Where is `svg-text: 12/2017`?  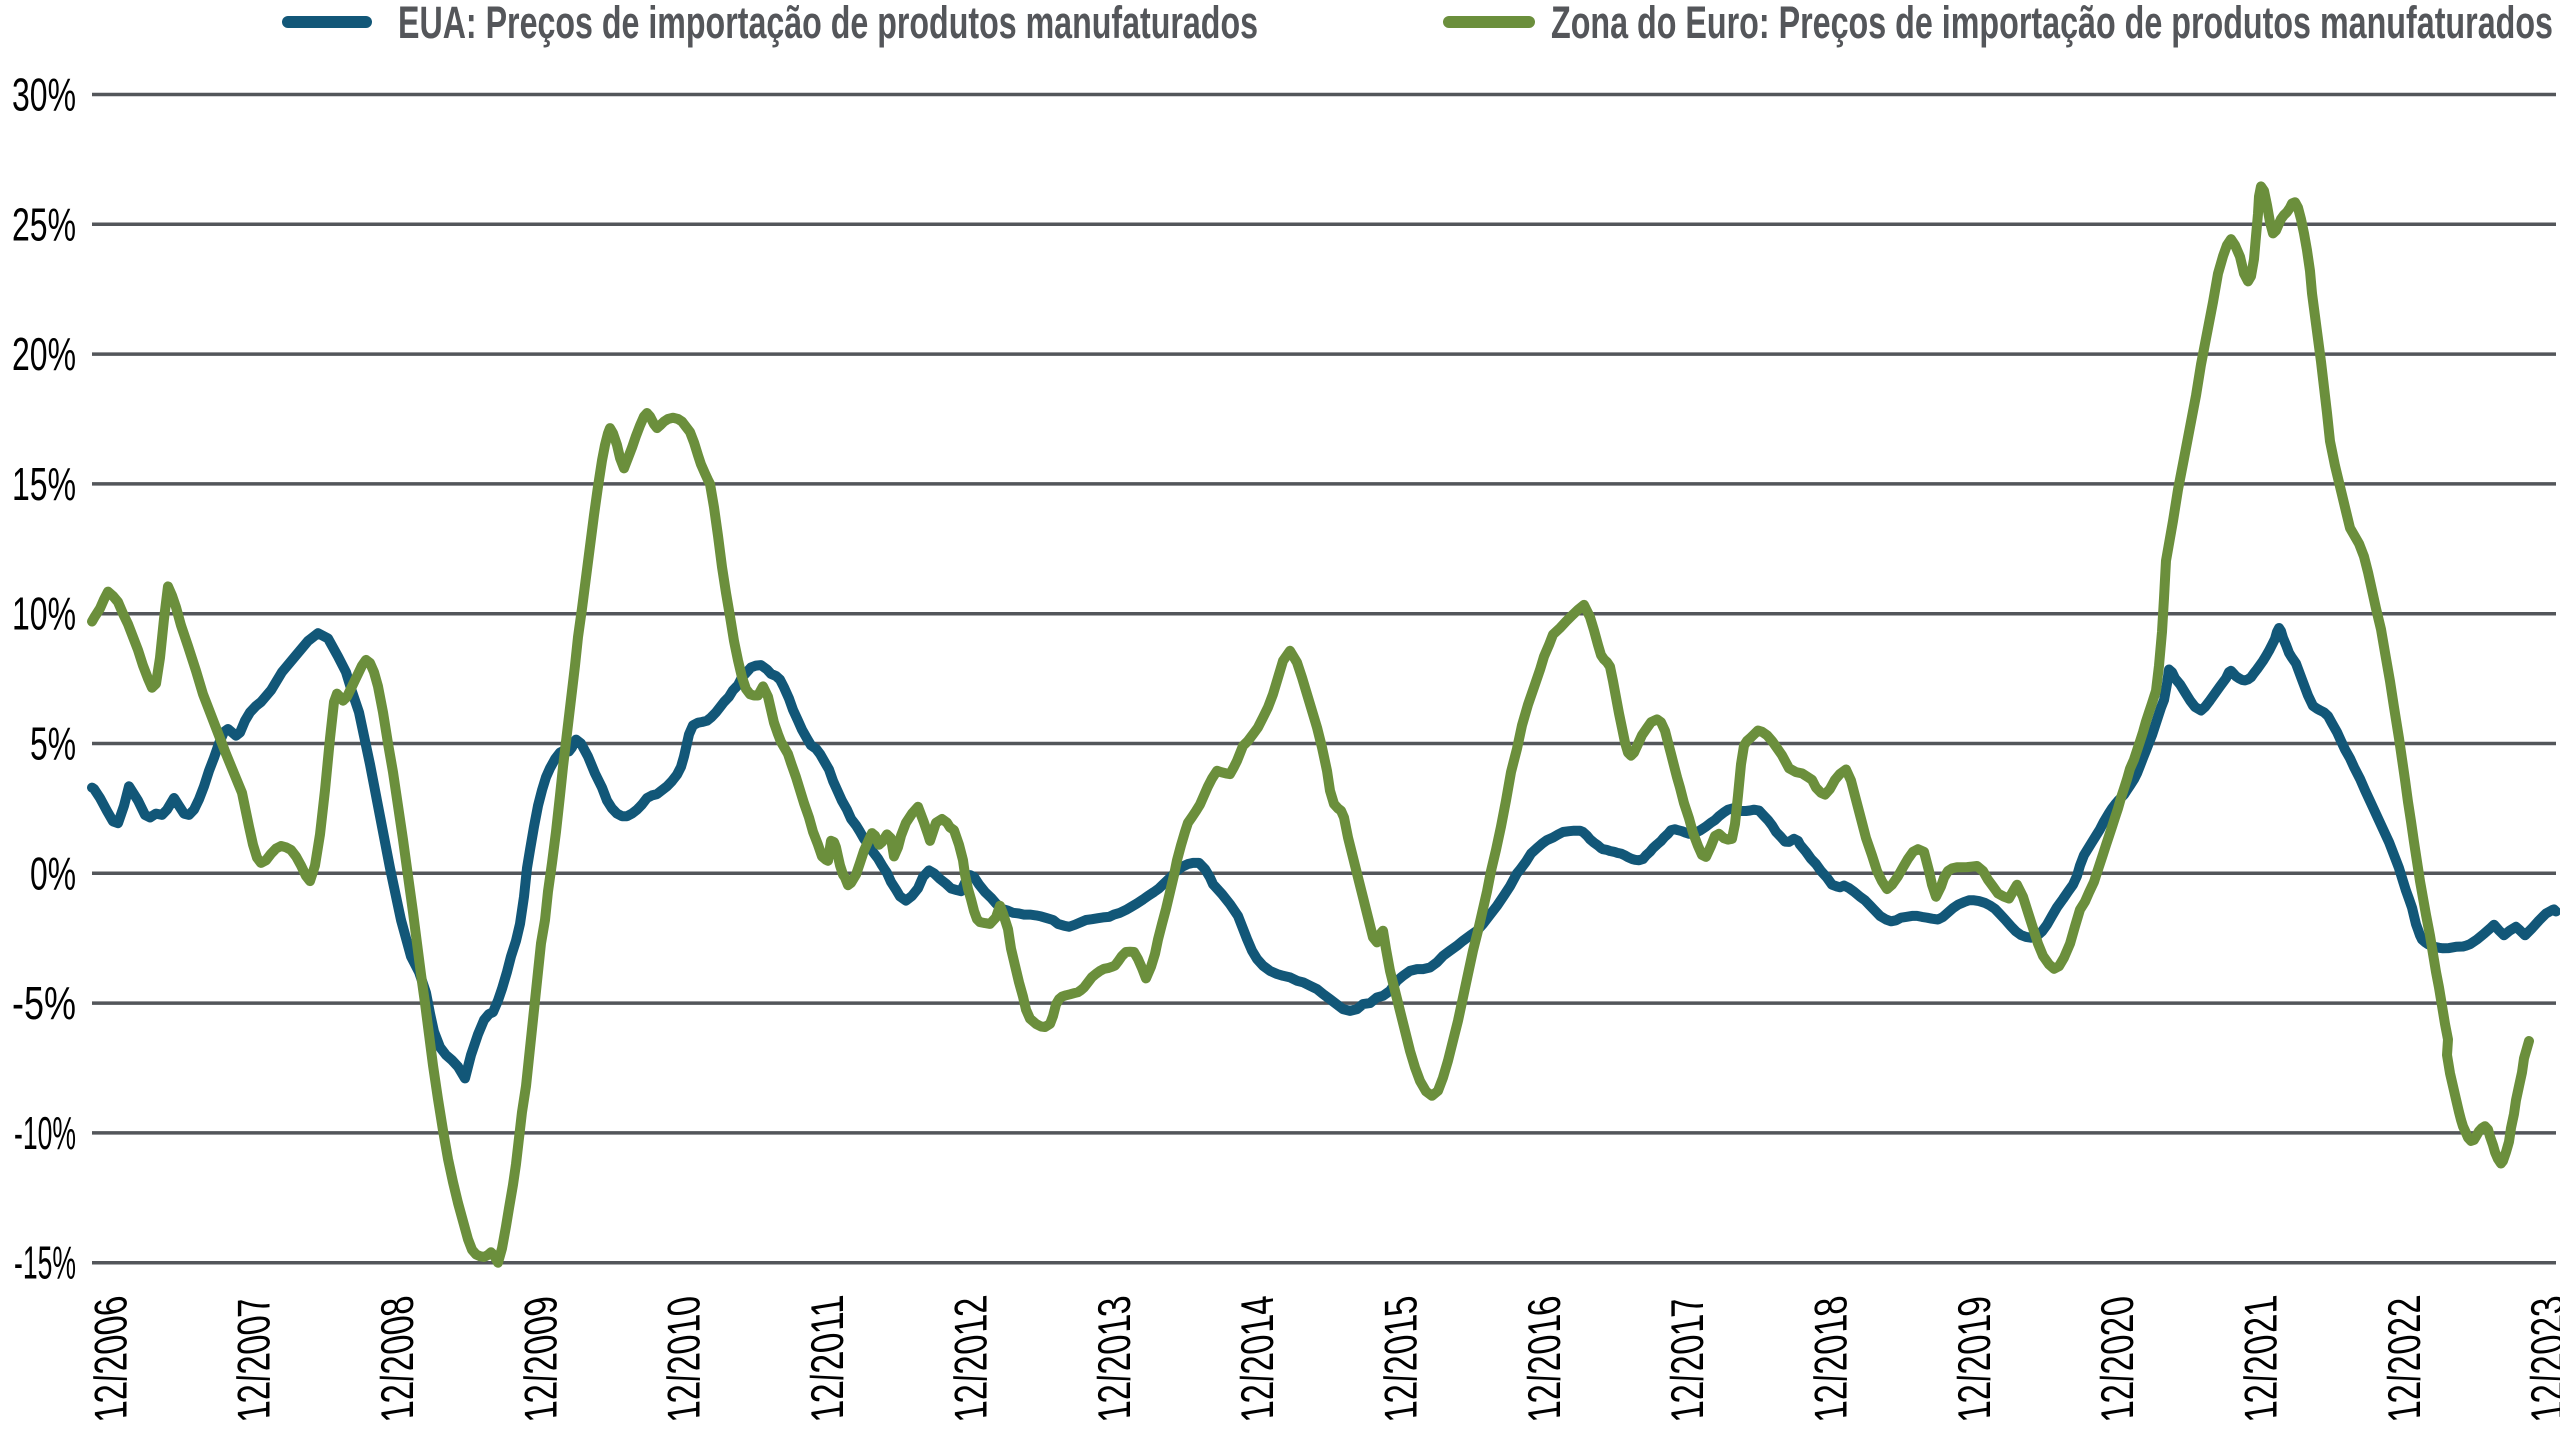 svg-text: 12/2017 is located at coordinates (1687, 1358).